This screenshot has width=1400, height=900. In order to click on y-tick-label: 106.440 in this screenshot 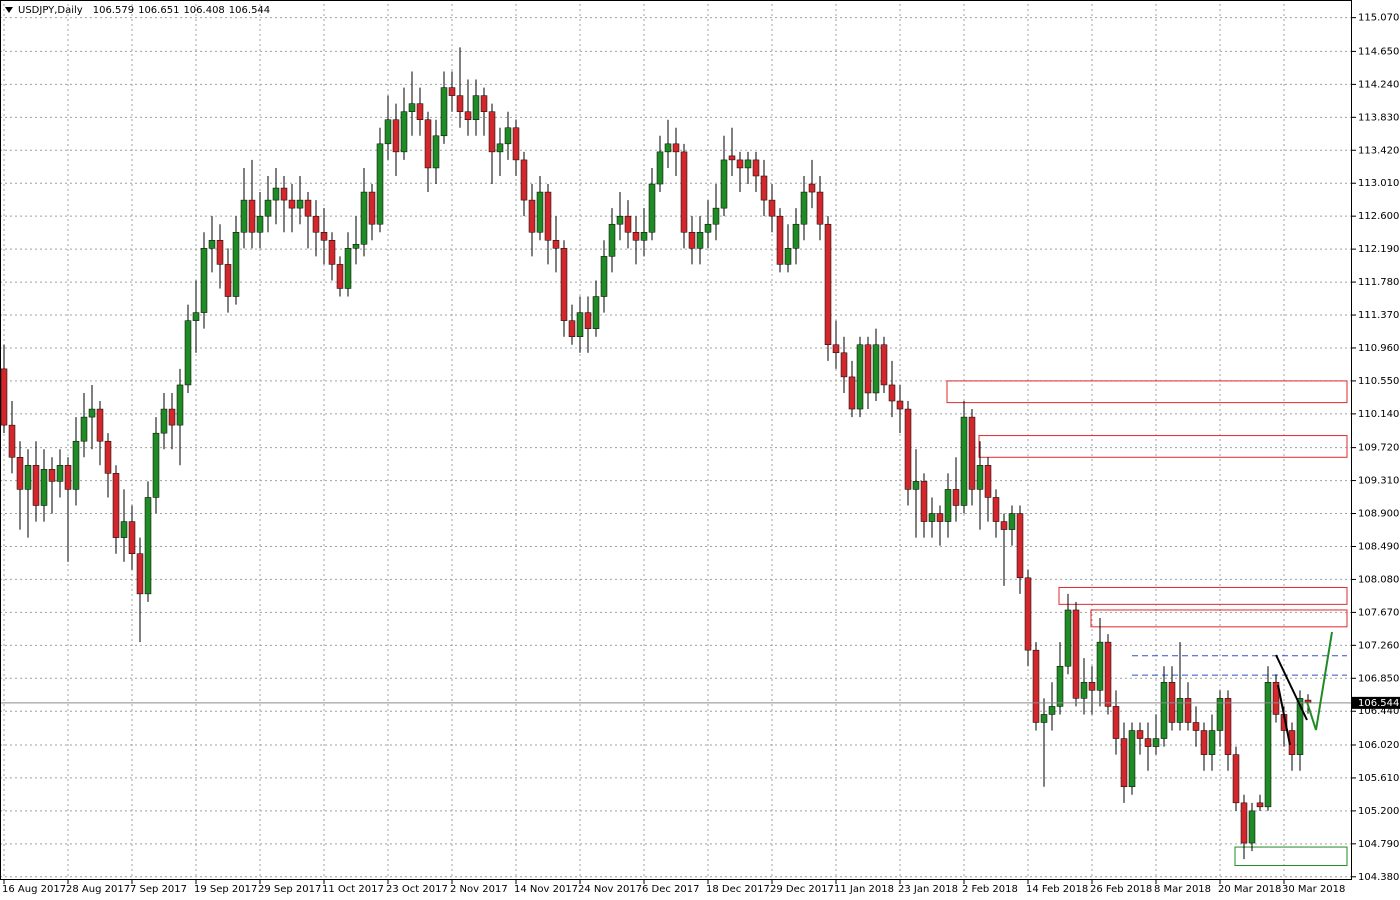, I will do `click(1378, 711)`.